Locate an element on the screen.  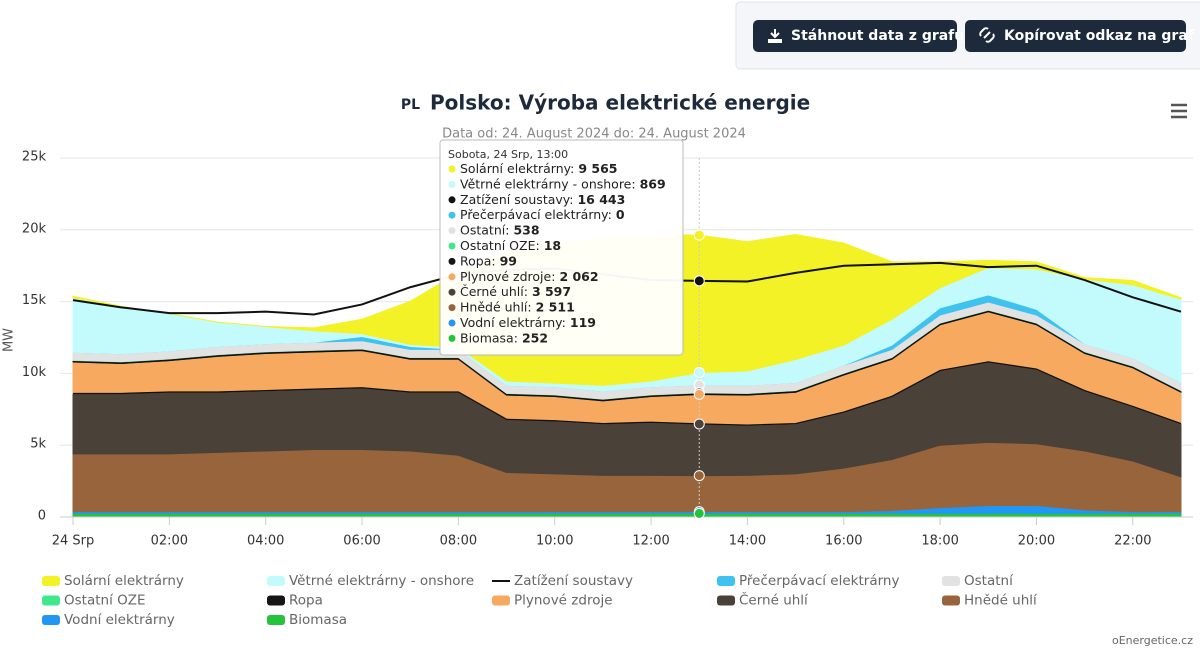
legend-label: Ostatní OZE is located at coordinates (105, 601).